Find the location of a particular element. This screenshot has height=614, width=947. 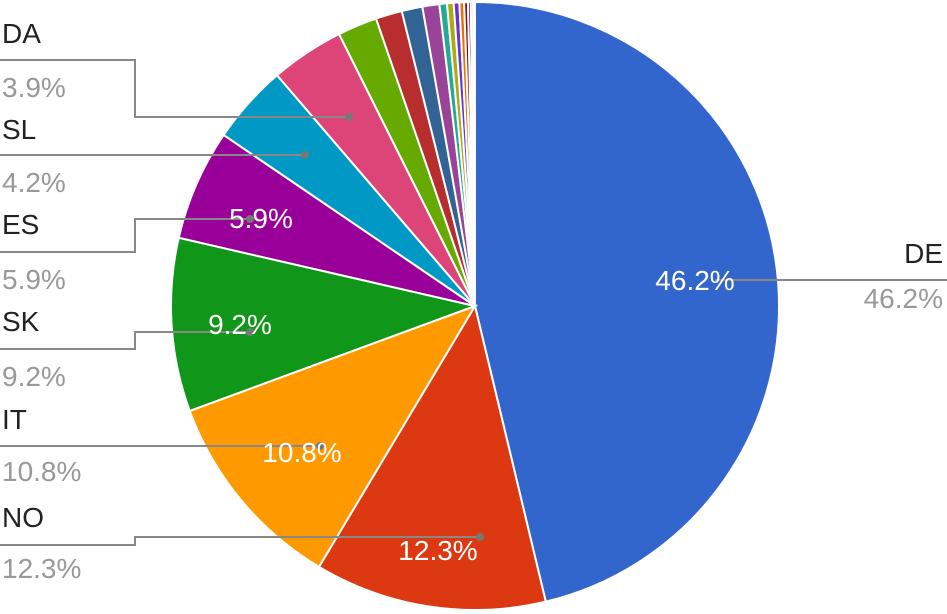

outer-label-name-it: IT is located at coordinates (14, 419).